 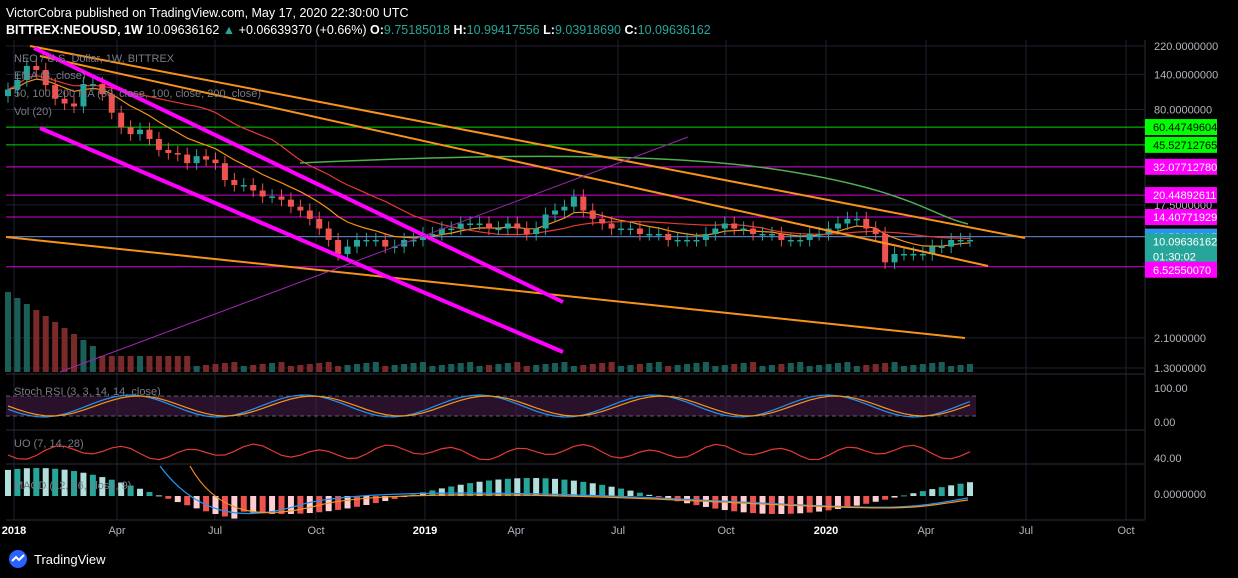 I want to click on close-label: C:, so click(x=631, y=30).